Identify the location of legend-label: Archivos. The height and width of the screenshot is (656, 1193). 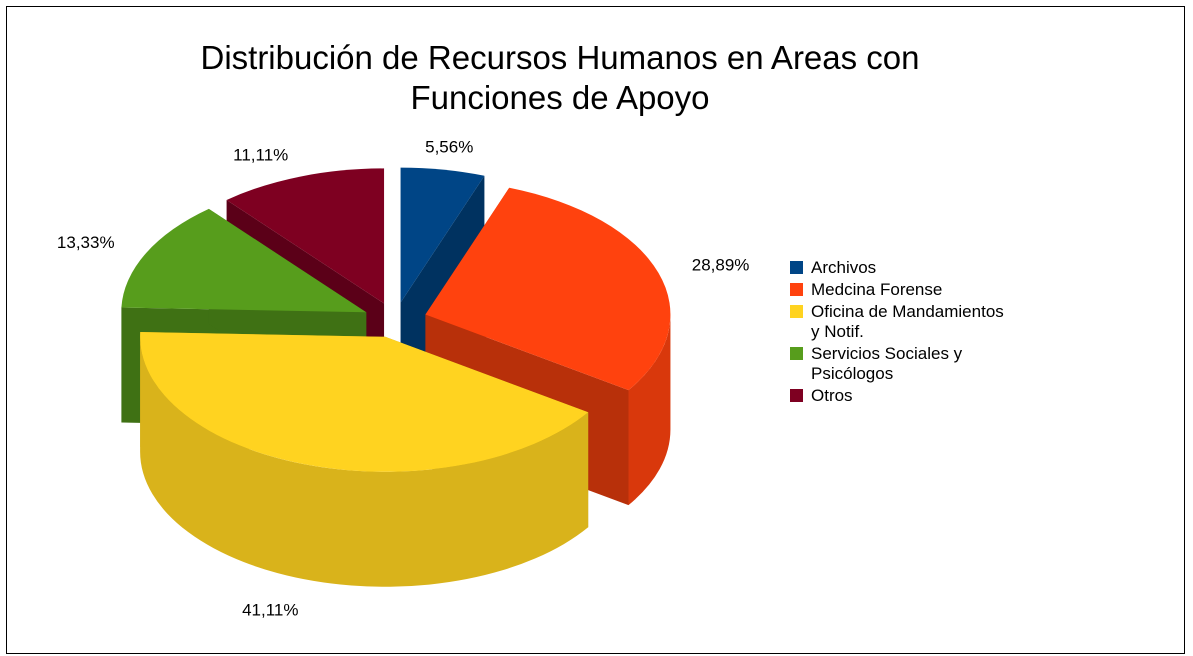
(844, 267).